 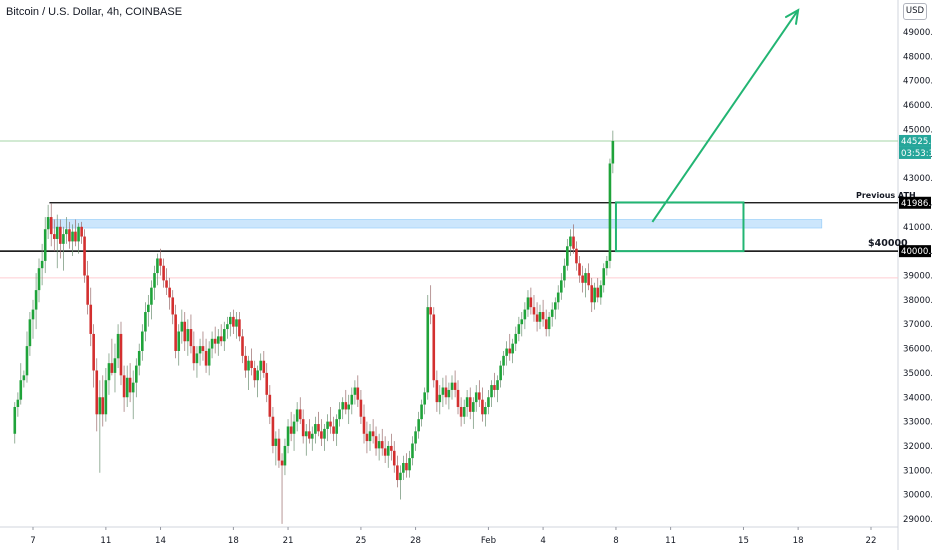 What do you see at coordinates (915, 152) in the screenshot?
I see `countdown-badge-bg` at bounding box center [915, 152].